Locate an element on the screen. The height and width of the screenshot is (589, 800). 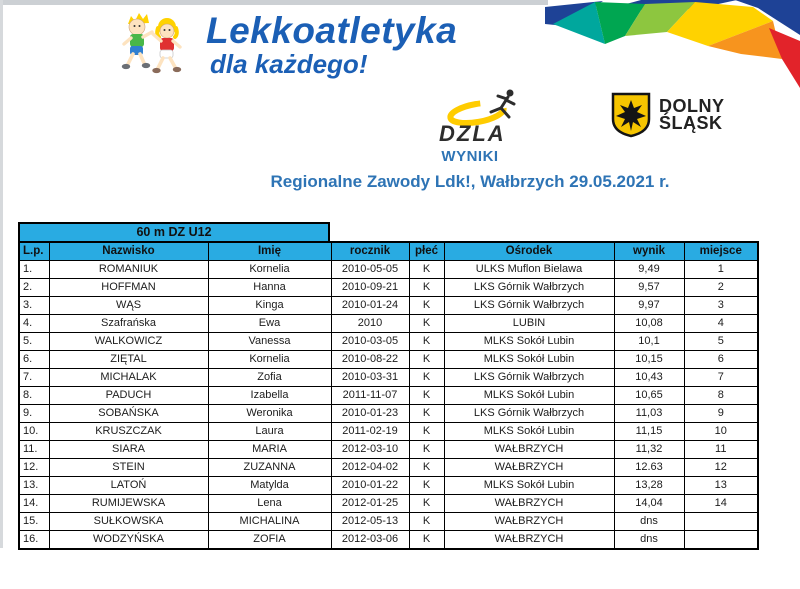
brand-wordmark: Lekkoatletyka dla każdego! is located at coordinates (332, 44).